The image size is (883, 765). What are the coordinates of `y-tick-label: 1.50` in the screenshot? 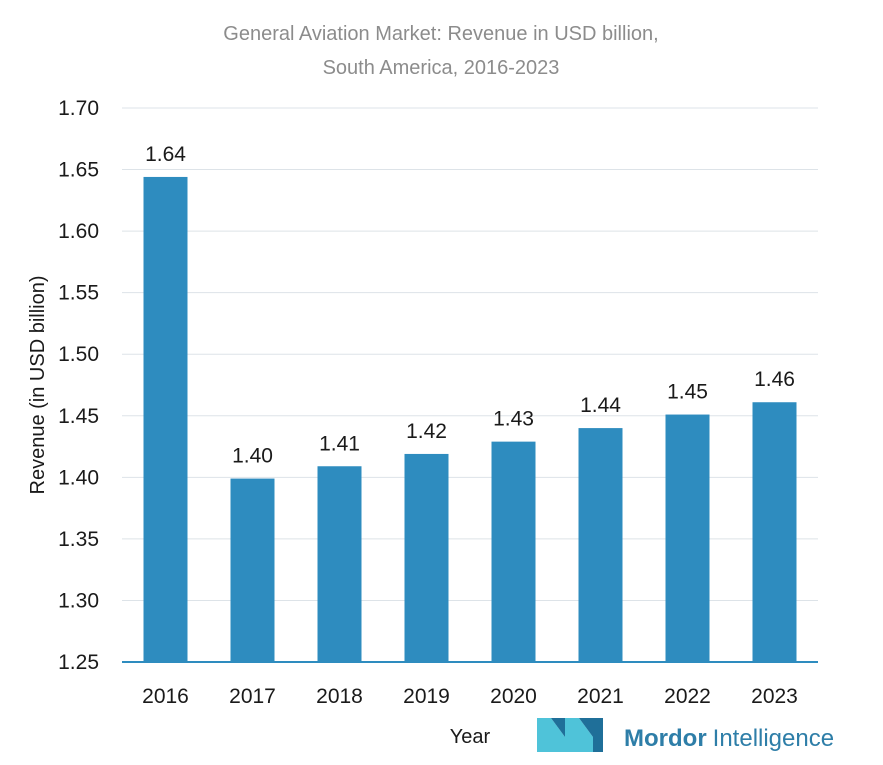 It's located at (78, 354).